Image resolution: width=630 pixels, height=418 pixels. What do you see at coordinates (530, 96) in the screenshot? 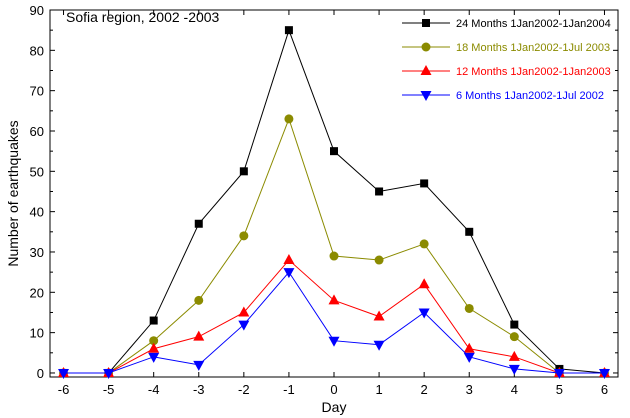
I see `legend-label: 6 Months 1Jan2002-1Jul 2002` at bounding box center [530, 96].